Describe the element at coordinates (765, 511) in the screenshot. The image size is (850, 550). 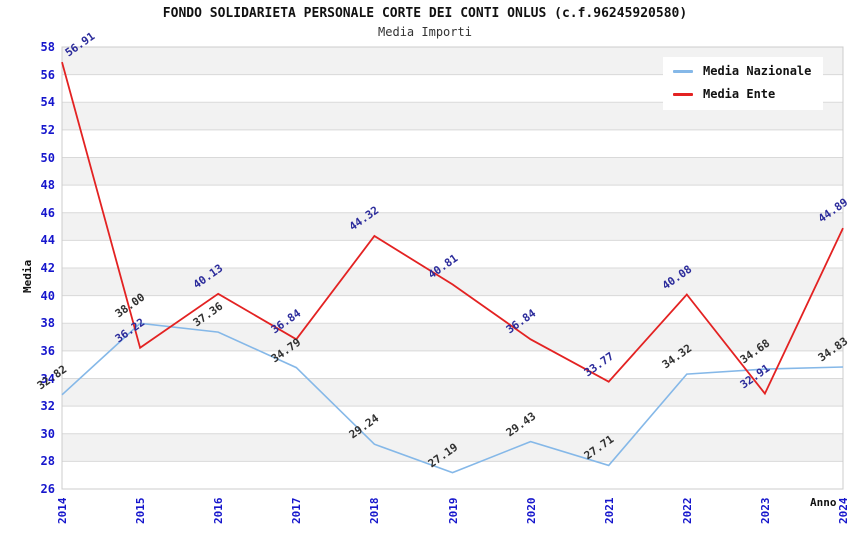
I see `x-tick-label: 2023` at that location.